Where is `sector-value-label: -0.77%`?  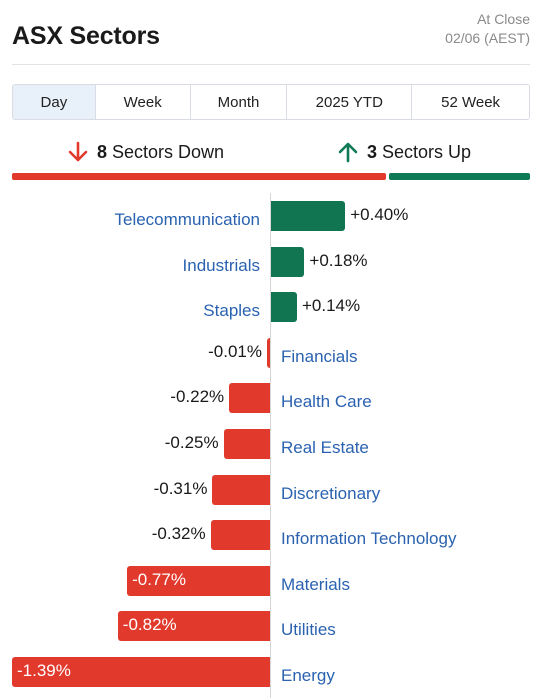 sector-value-label: -0.77% is located at coordinates (159, 579).